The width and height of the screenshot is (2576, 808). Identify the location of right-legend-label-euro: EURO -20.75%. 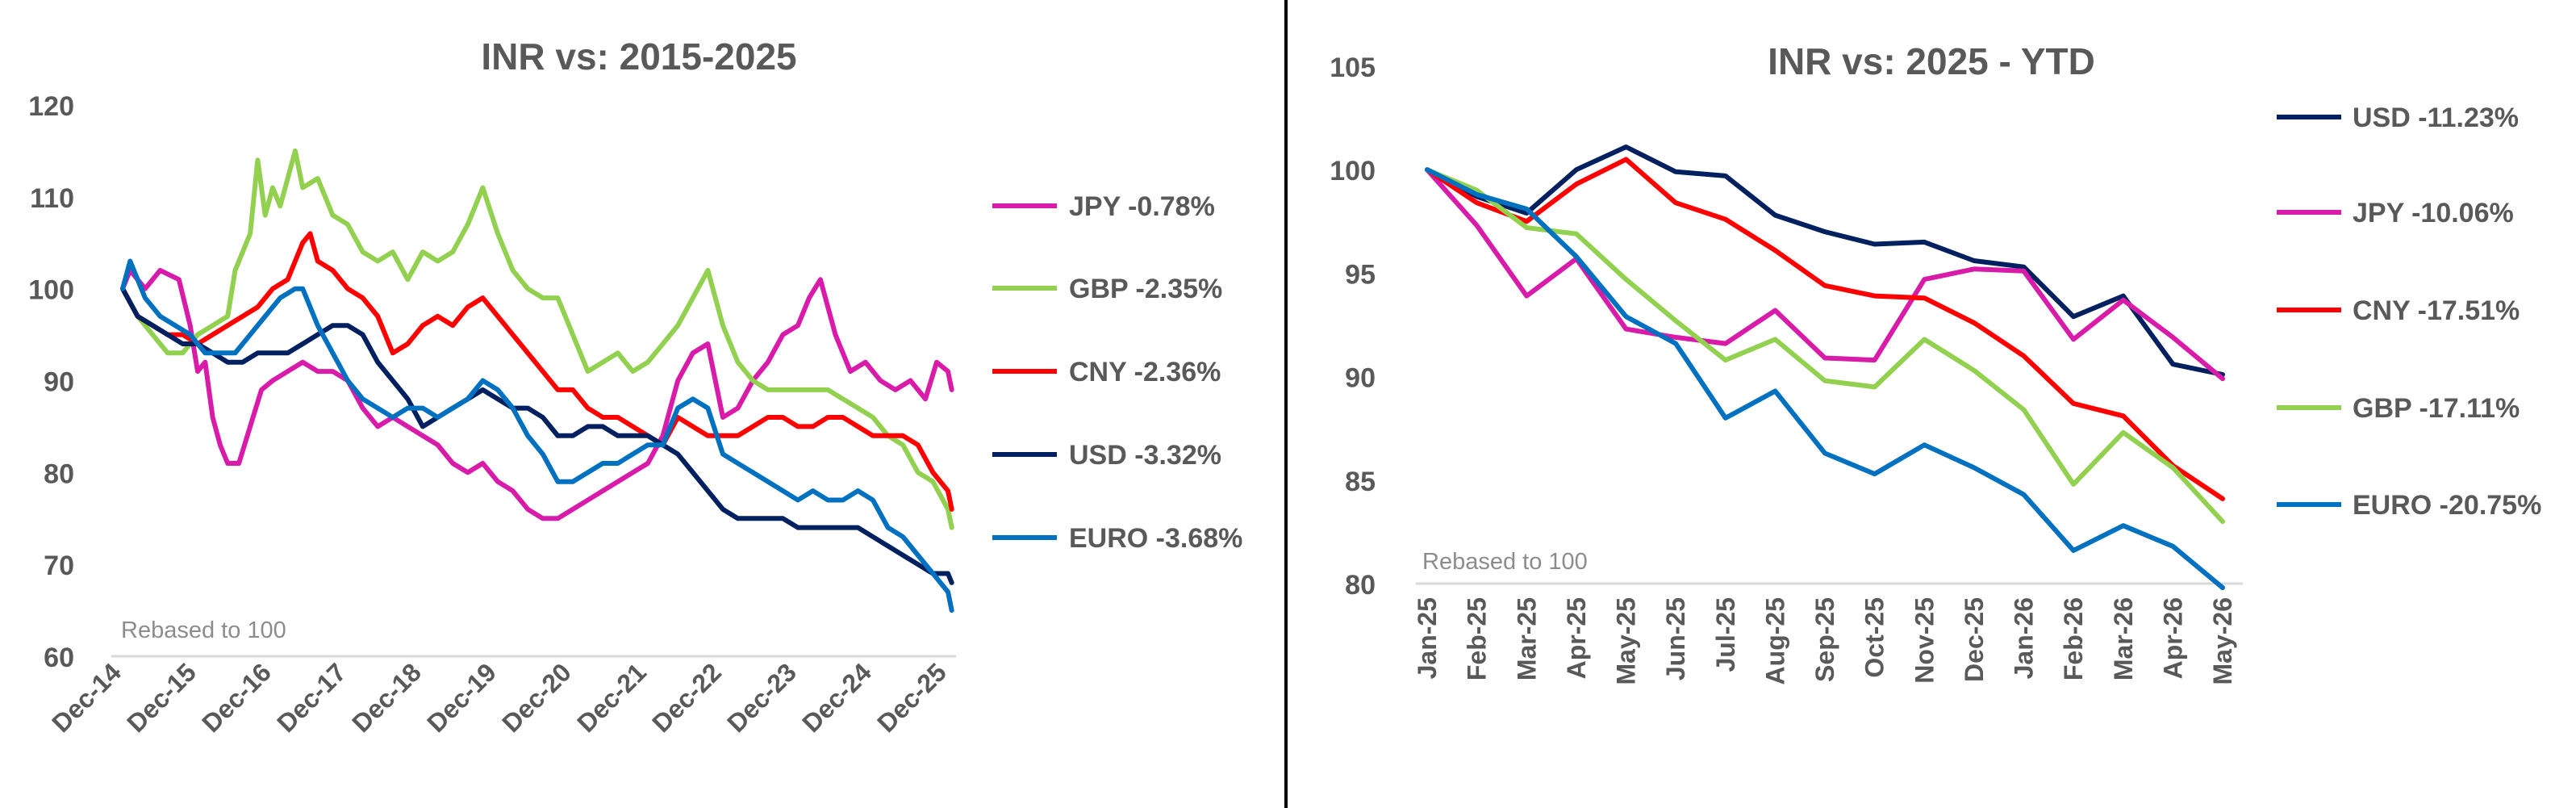
(2447, 506).